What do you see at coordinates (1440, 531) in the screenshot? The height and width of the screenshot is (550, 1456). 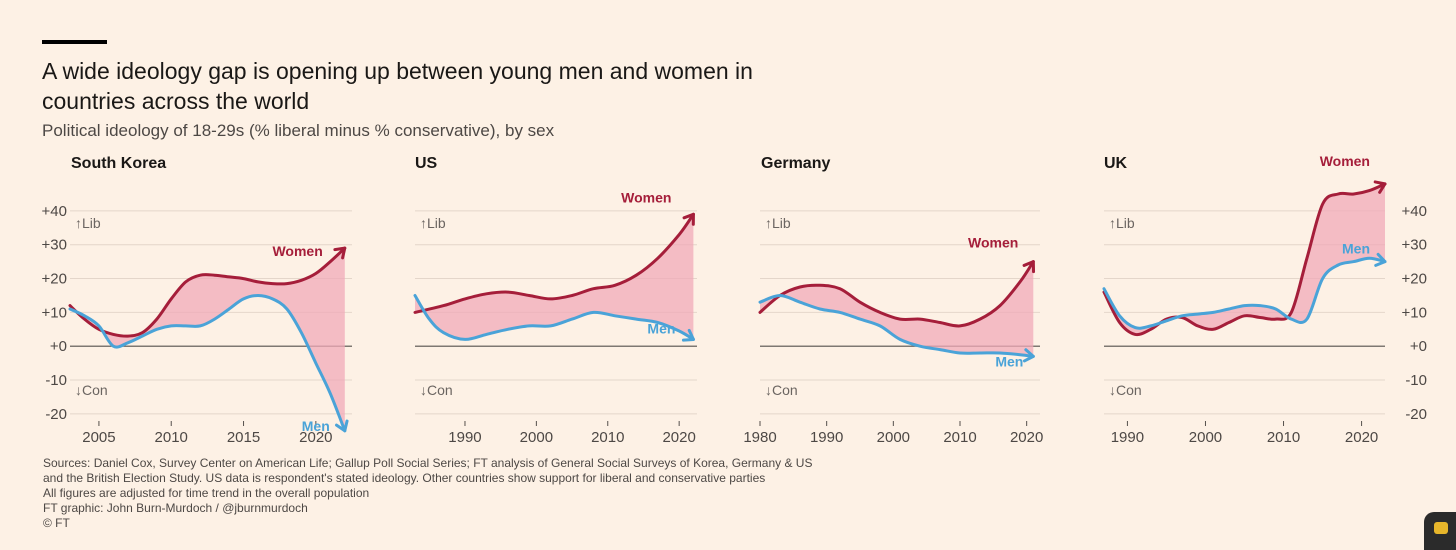 I see `lock-icon` at bounding box center [1440, 531].